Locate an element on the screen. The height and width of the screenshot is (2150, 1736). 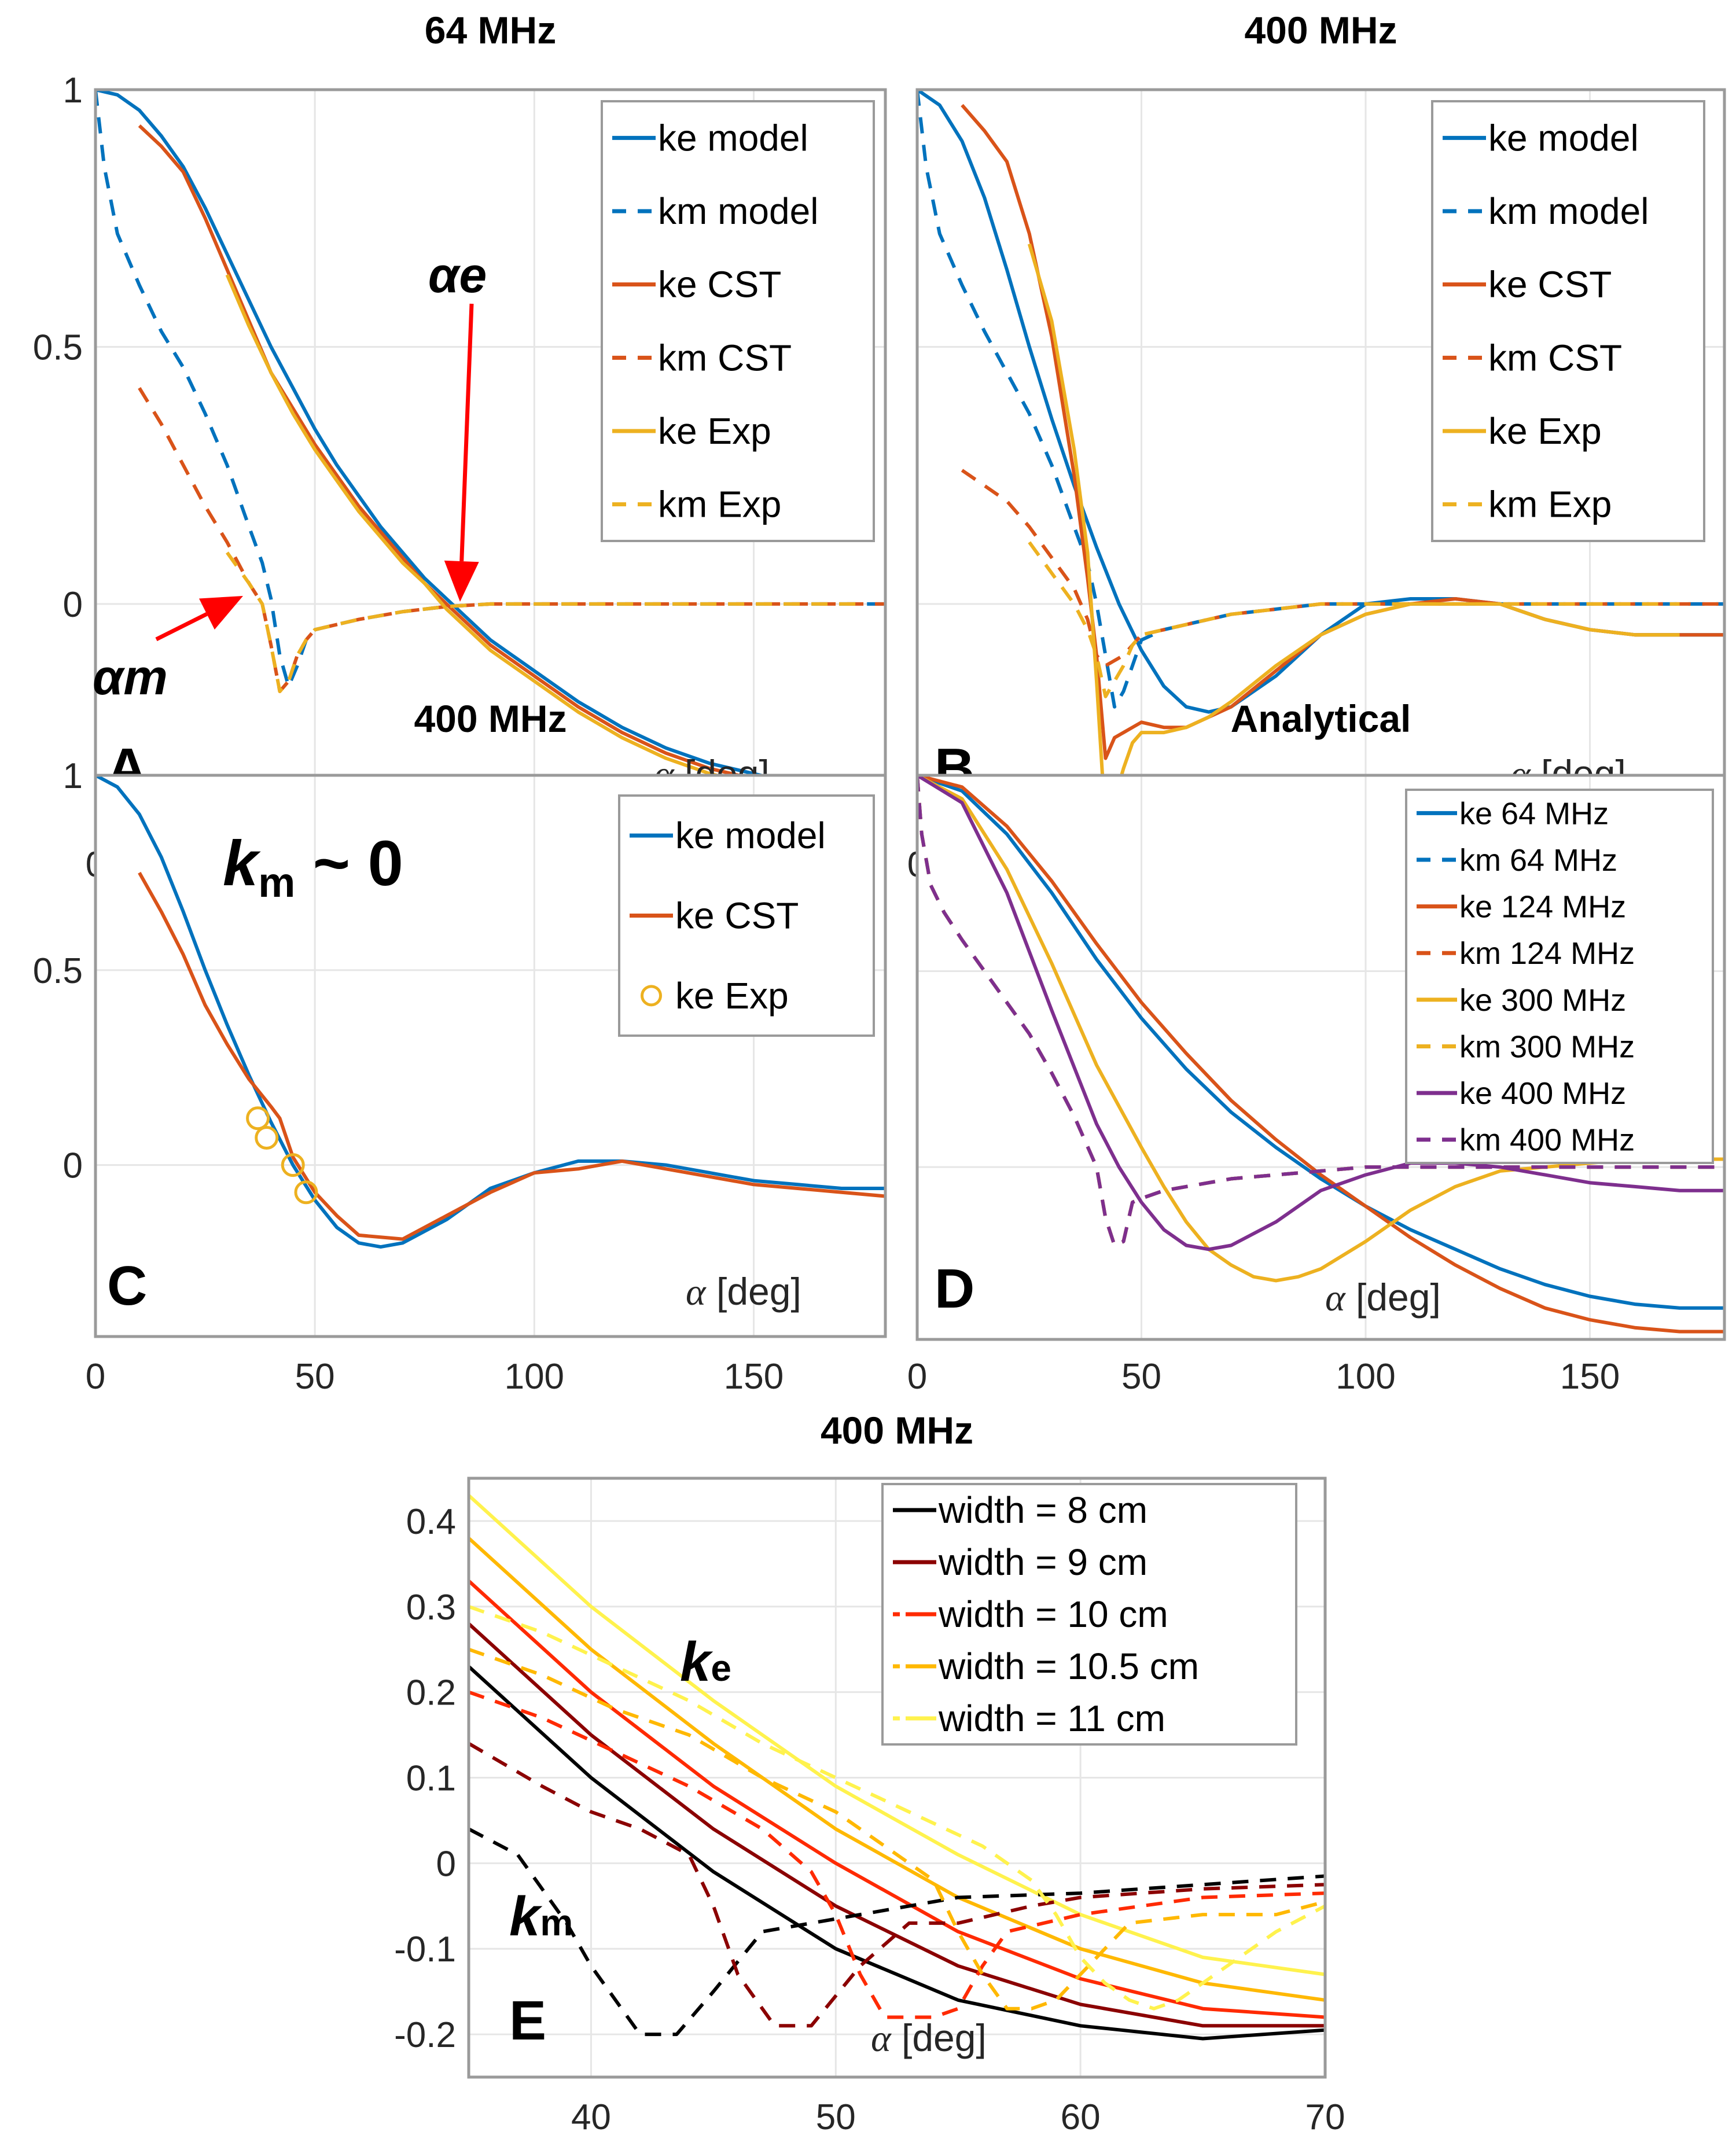
series-line-km-400-mhz is located at coordinates (1320, 1011).